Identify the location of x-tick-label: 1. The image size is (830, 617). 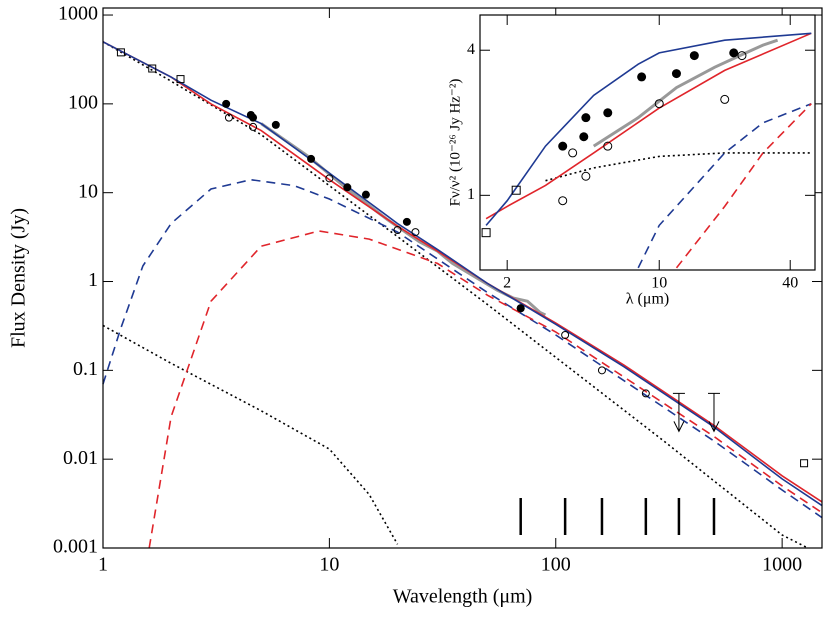
(103, 565).